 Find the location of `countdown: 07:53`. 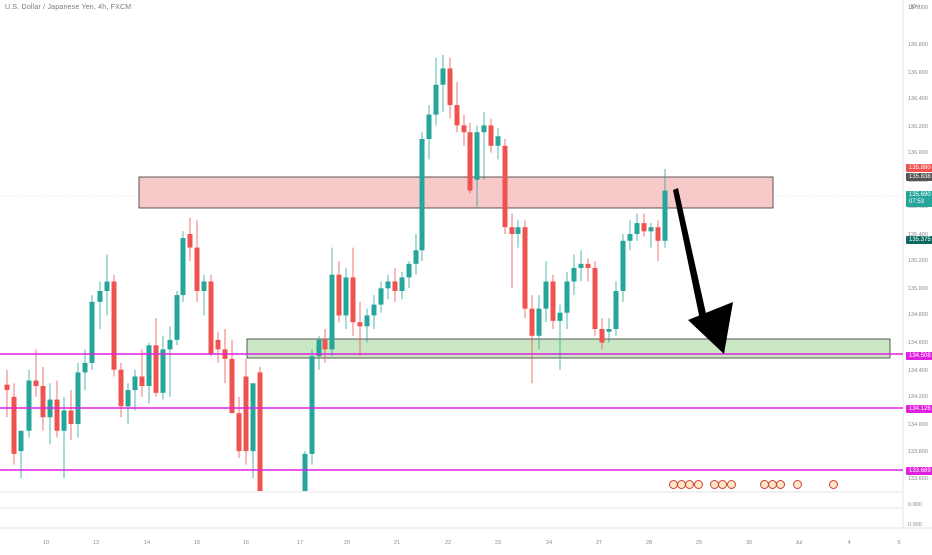

countdown: 07:53 is located at coordinates (917, 202).